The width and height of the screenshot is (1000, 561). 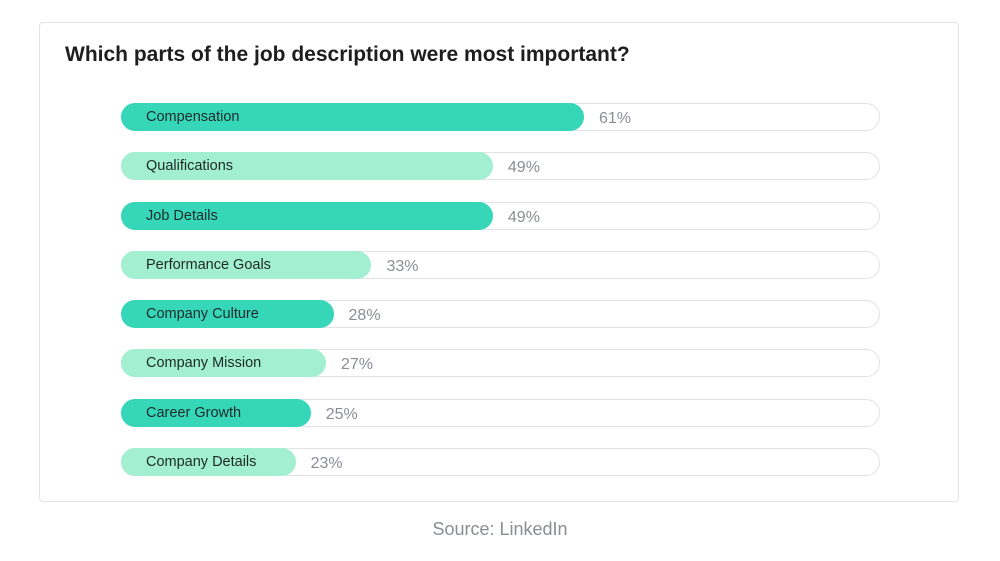 What do you see at coordinates (326, 464) in the screenshot?
I see `bar-value-label: 23%` at bounding box center [326, 464].